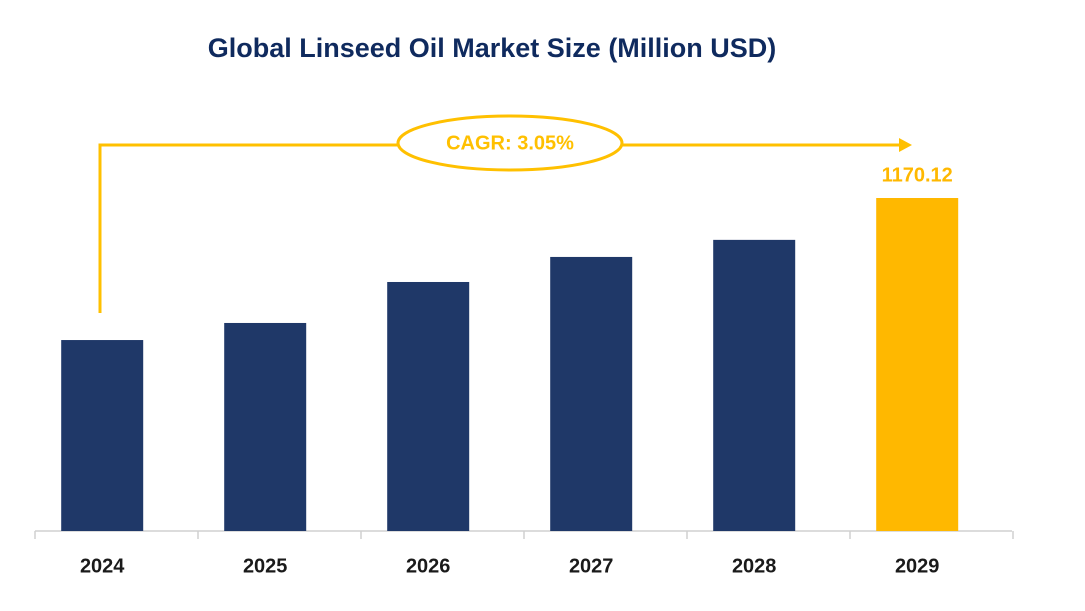  I want to click on arrow-head, so click(905, 145).